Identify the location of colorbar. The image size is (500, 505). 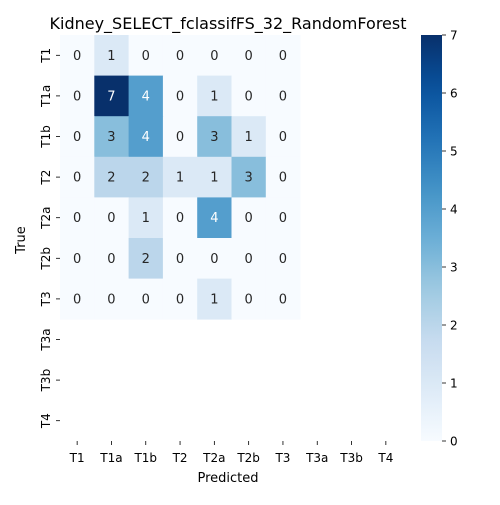
(431, 238).